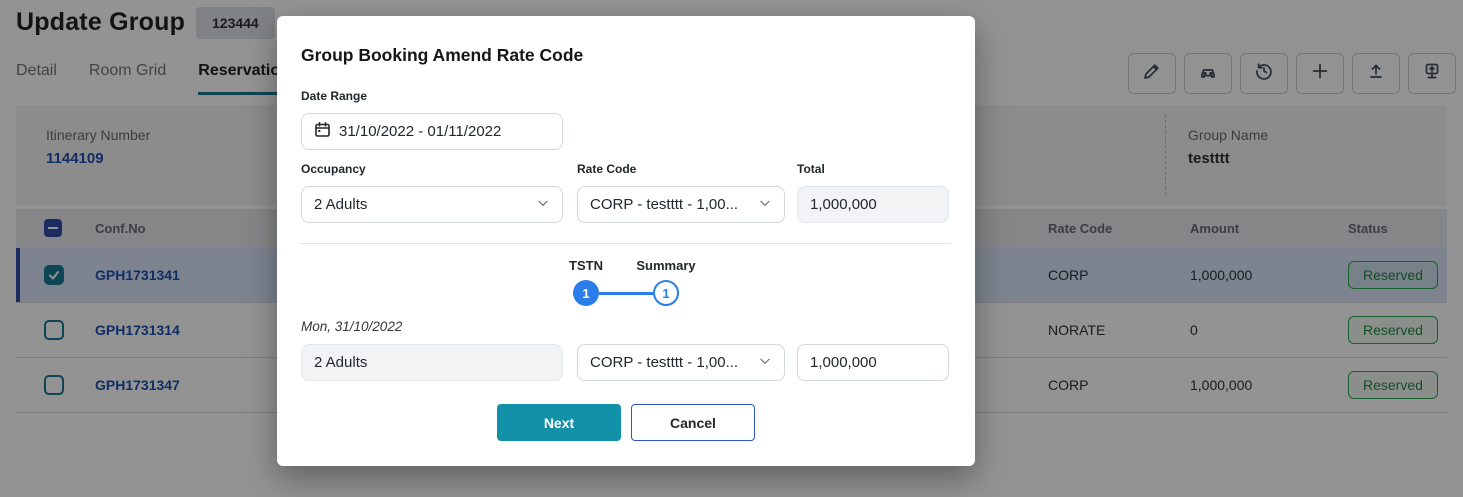  Describe the element at coordinates (432, 362) in the screenshot. I see `day-occupancy-input: 2 Adults` at that location.